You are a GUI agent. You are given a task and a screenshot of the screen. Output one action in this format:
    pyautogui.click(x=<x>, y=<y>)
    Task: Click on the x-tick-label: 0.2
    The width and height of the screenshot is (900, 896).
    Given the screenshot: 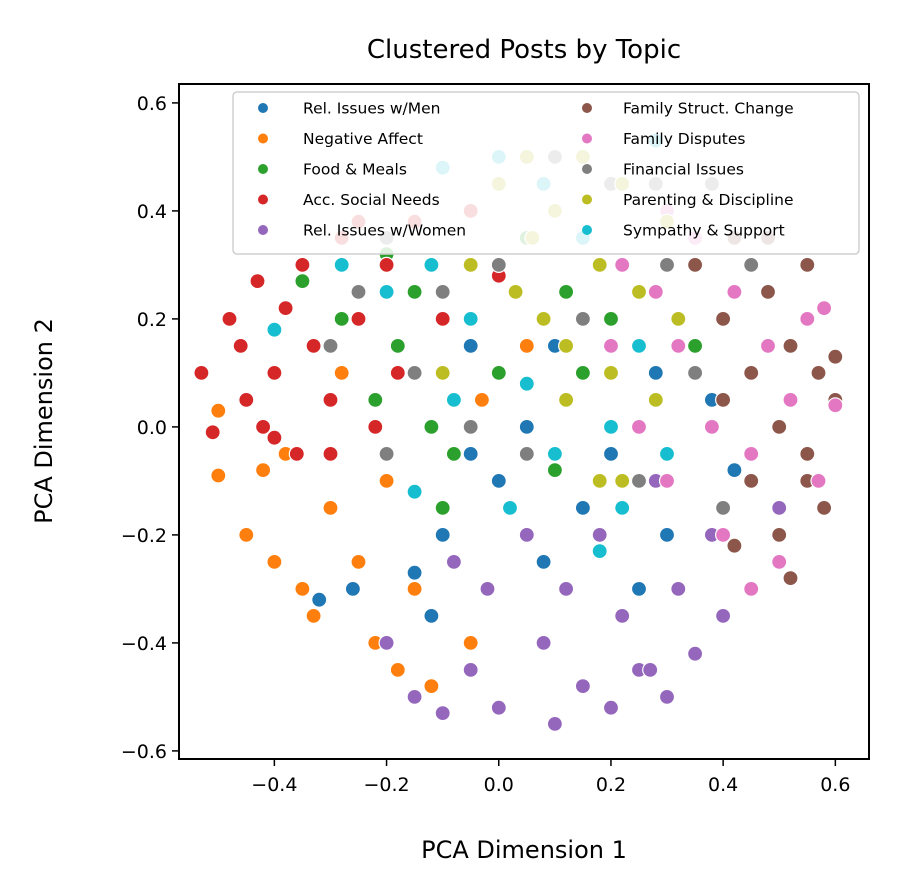 What is the action you would take?
    pyautogui.click(x=611, y=785)
    